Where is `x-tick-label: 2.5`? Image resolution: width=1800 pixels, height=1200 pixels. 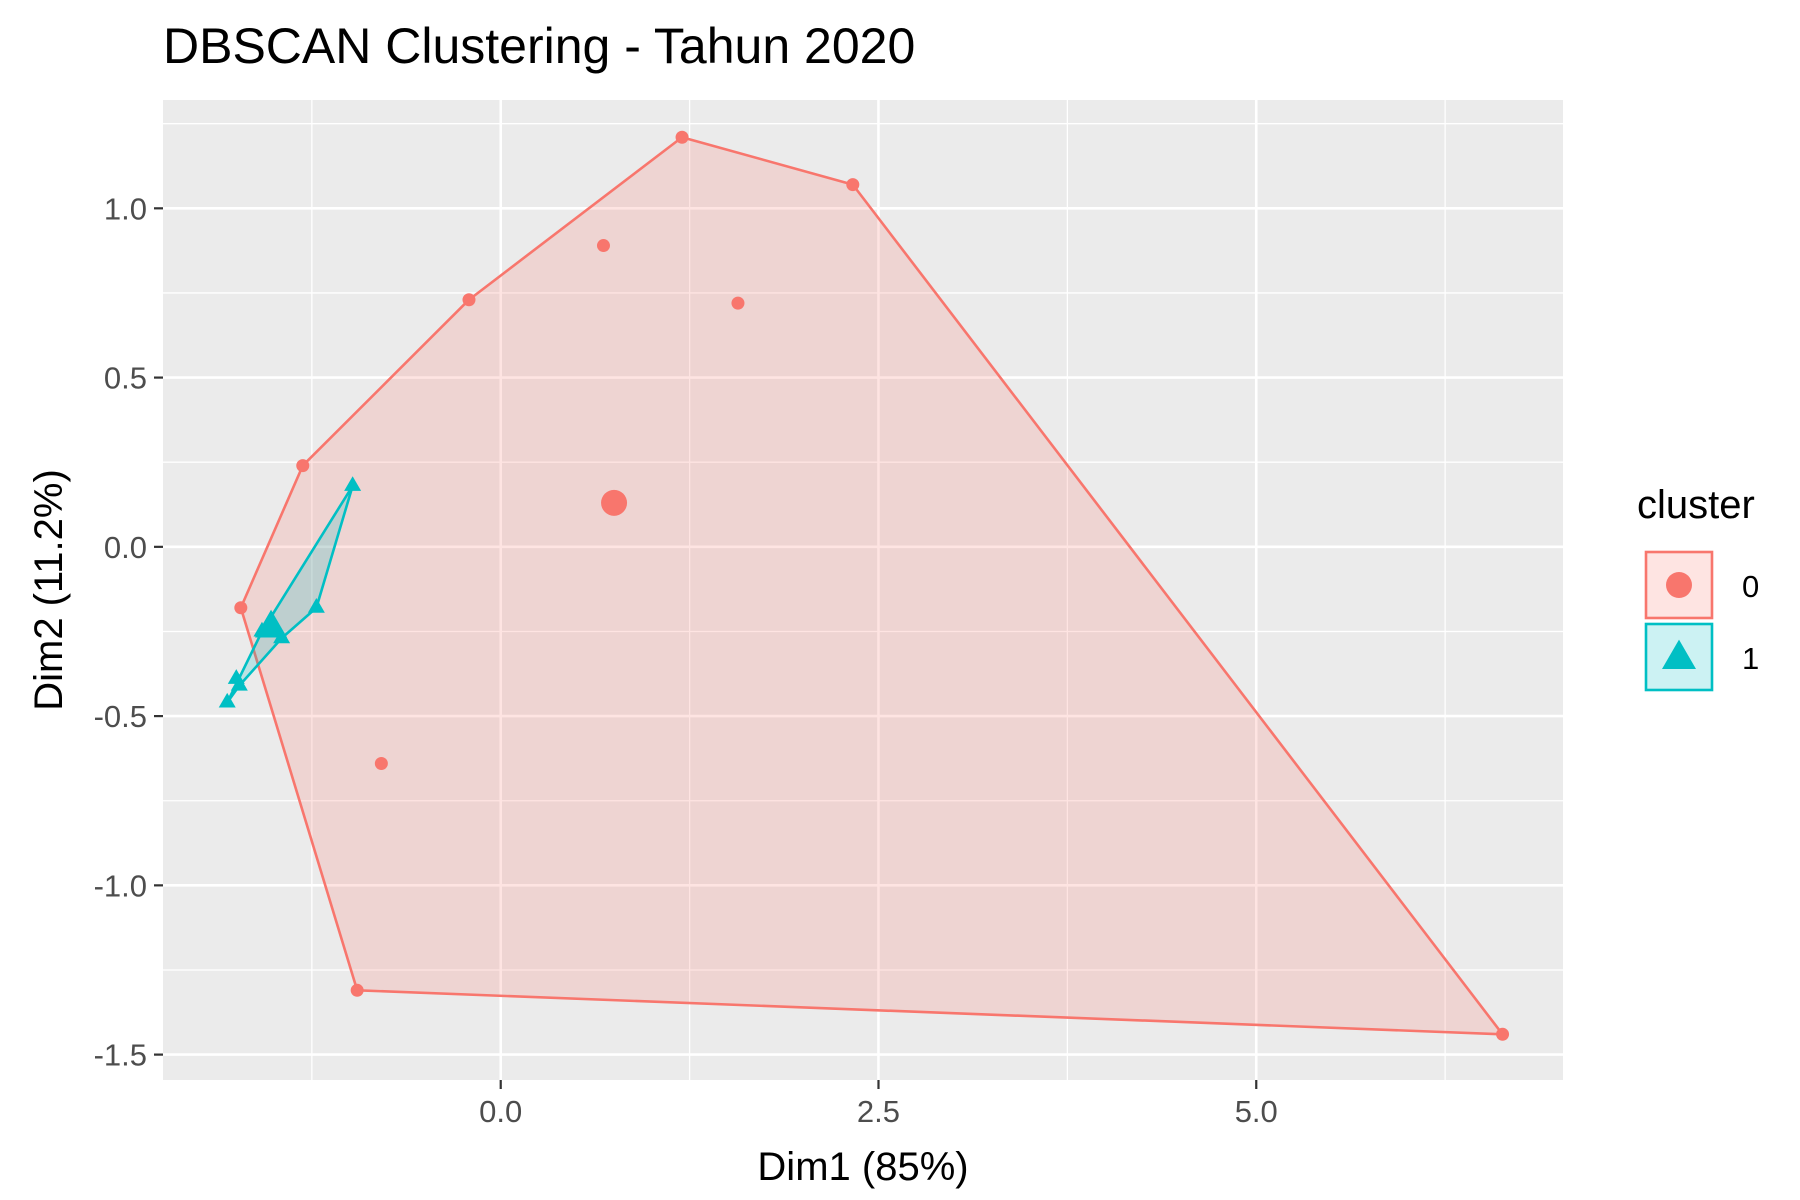
x-tick-label: 2.5 is located at coordinates (878, 1111).